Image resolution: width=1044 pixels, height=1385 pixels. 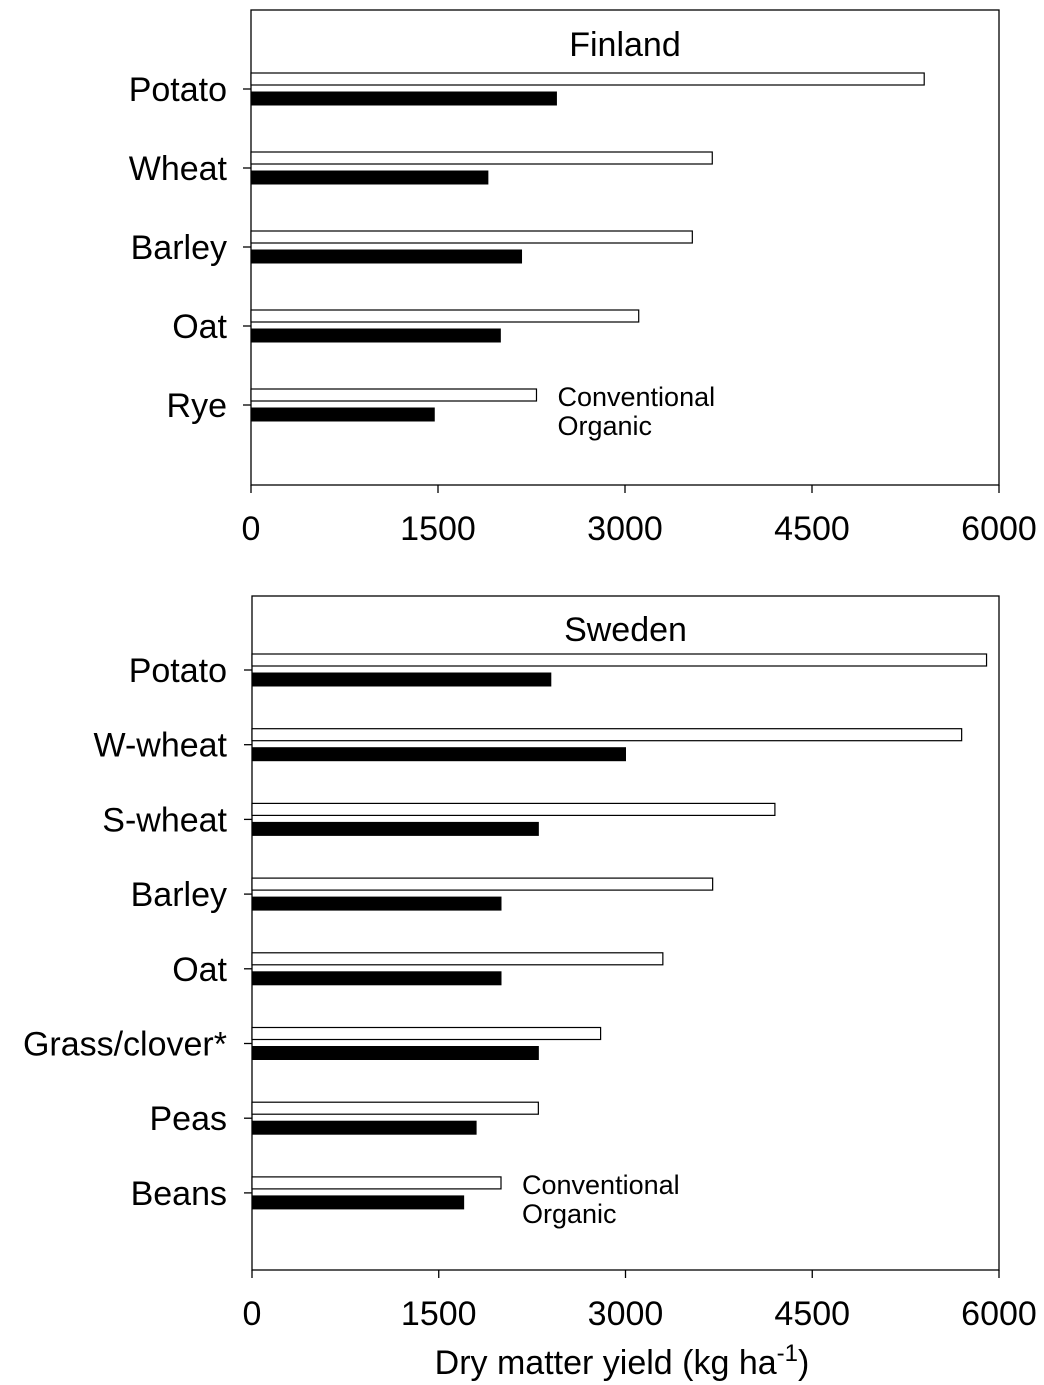 I want to click on sweden-bar-conventional-grass-clover, so click(x=426, y=1033).